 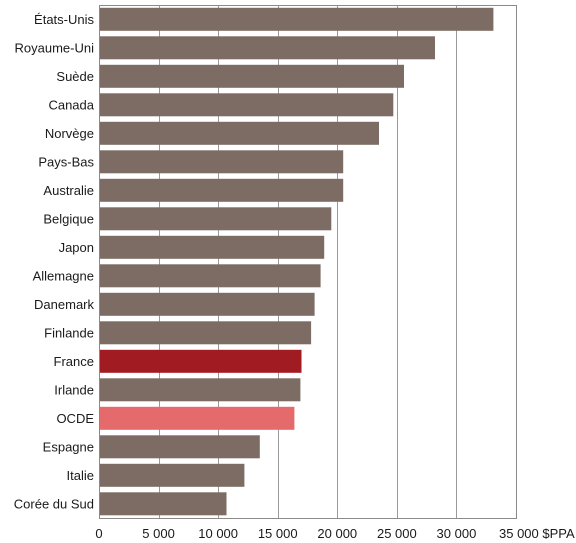 I want to click on x-tick-label: 35 000 $PPA, so click(x=537, y=533).